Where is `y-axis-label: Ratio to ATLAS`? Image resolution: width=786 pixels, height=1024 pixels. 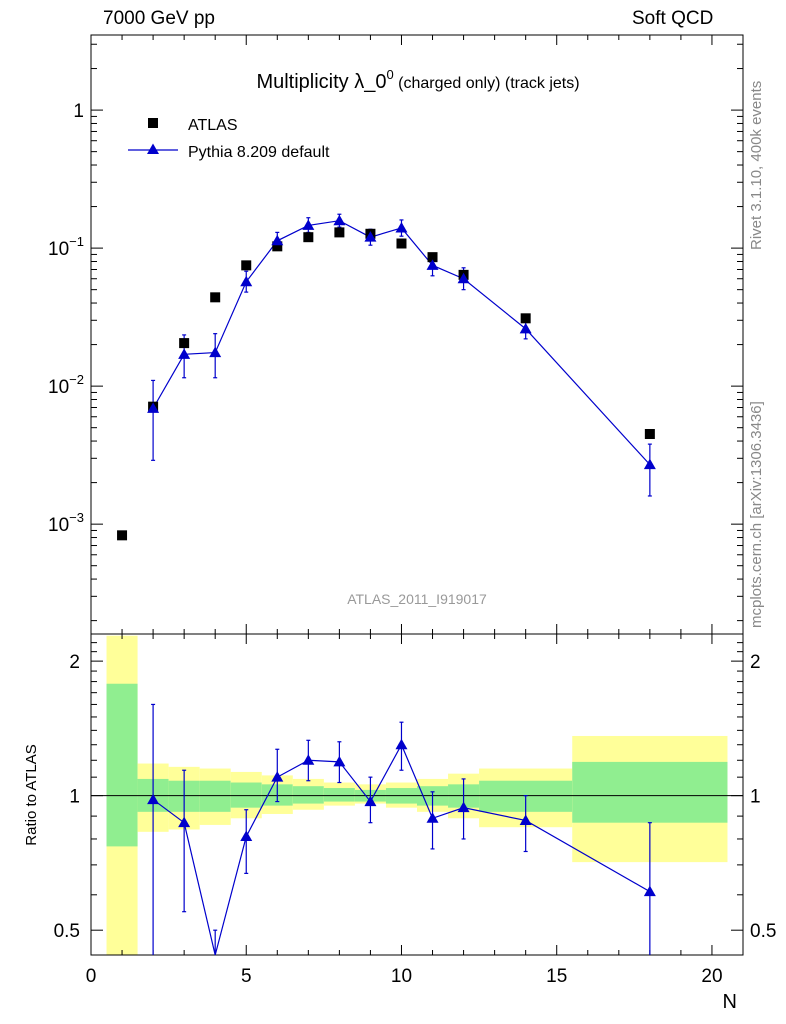 y-axis-label: Ratio to ATLAS is located at coordinates (31, 794).